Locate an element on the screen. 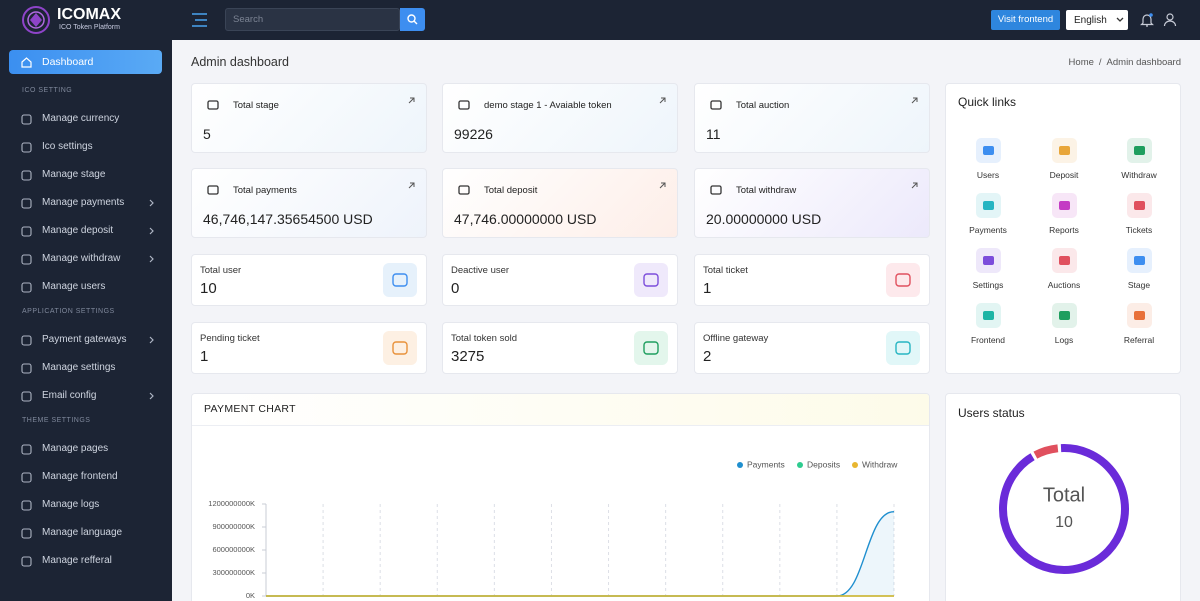  stat-label: Total auction is located at coordinates (763, 105).